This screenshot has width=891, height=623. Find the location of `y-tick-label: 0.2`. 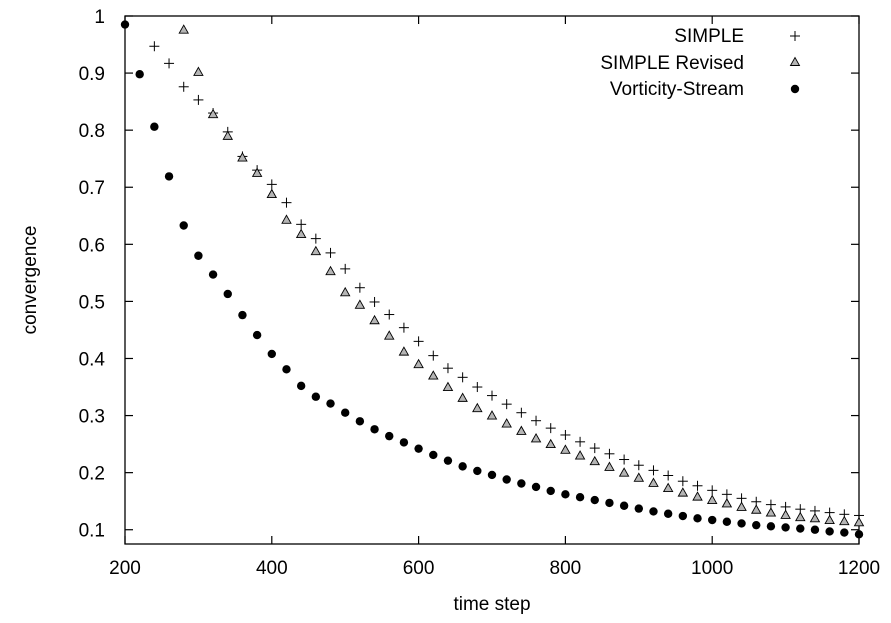

y-tick-label: 0.2 is located at coordinates (92, 474).